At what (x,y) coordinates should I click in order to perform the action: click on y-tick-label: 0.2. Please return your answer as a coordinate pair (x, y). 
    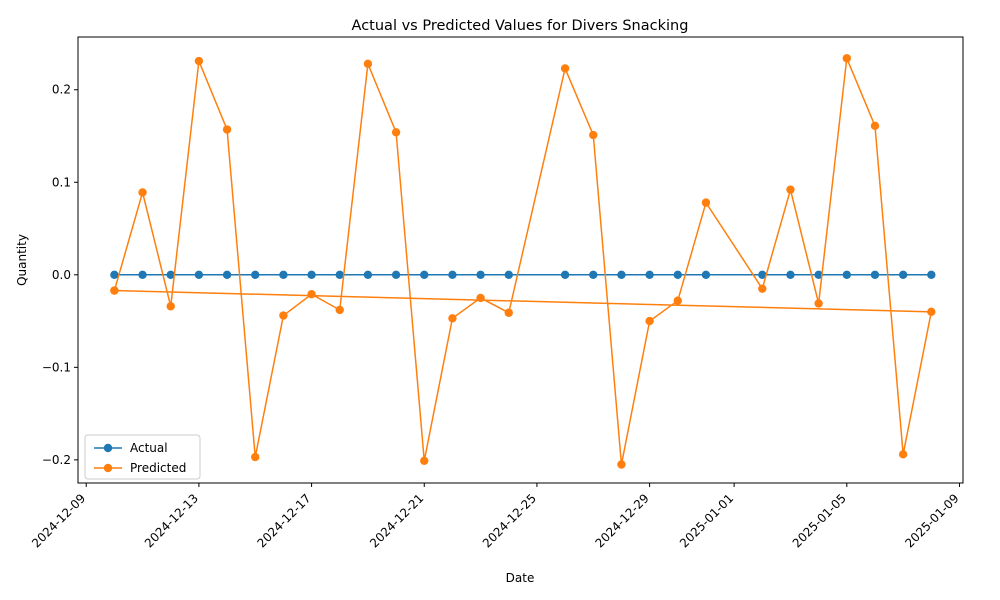
    Looking at the image, I should click on (61, 90).